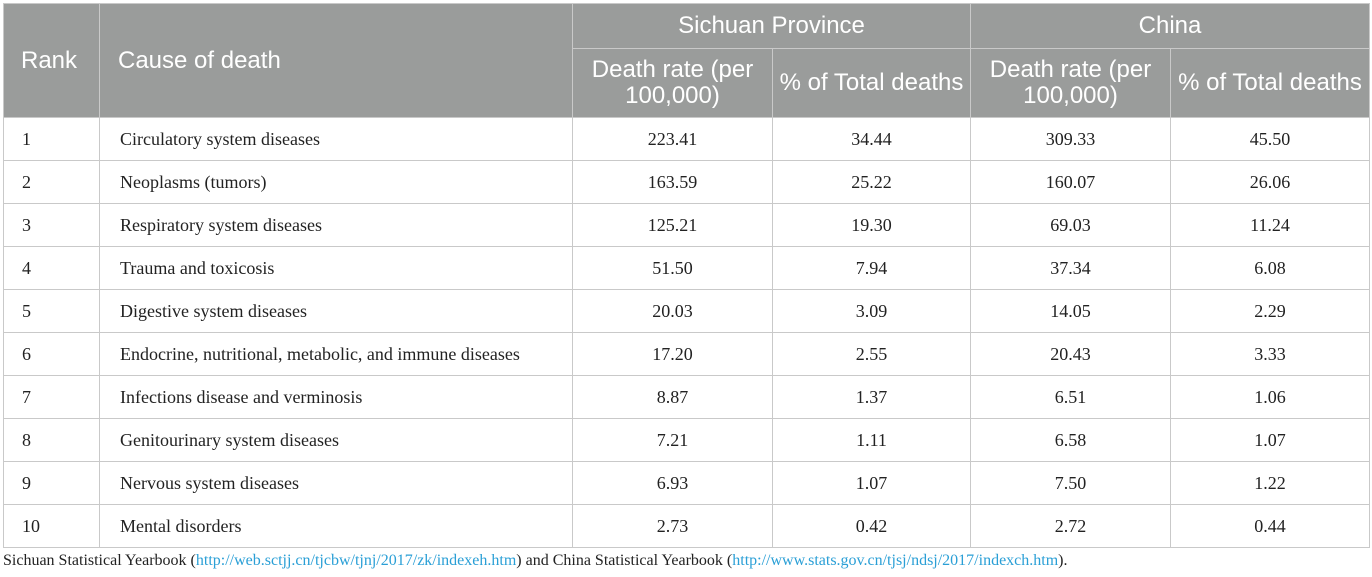 Image resolution: width=1372 pixels, height=577 pixels. I want to click on header-group-sichuan: Sichuan Province, so click(771, 26).